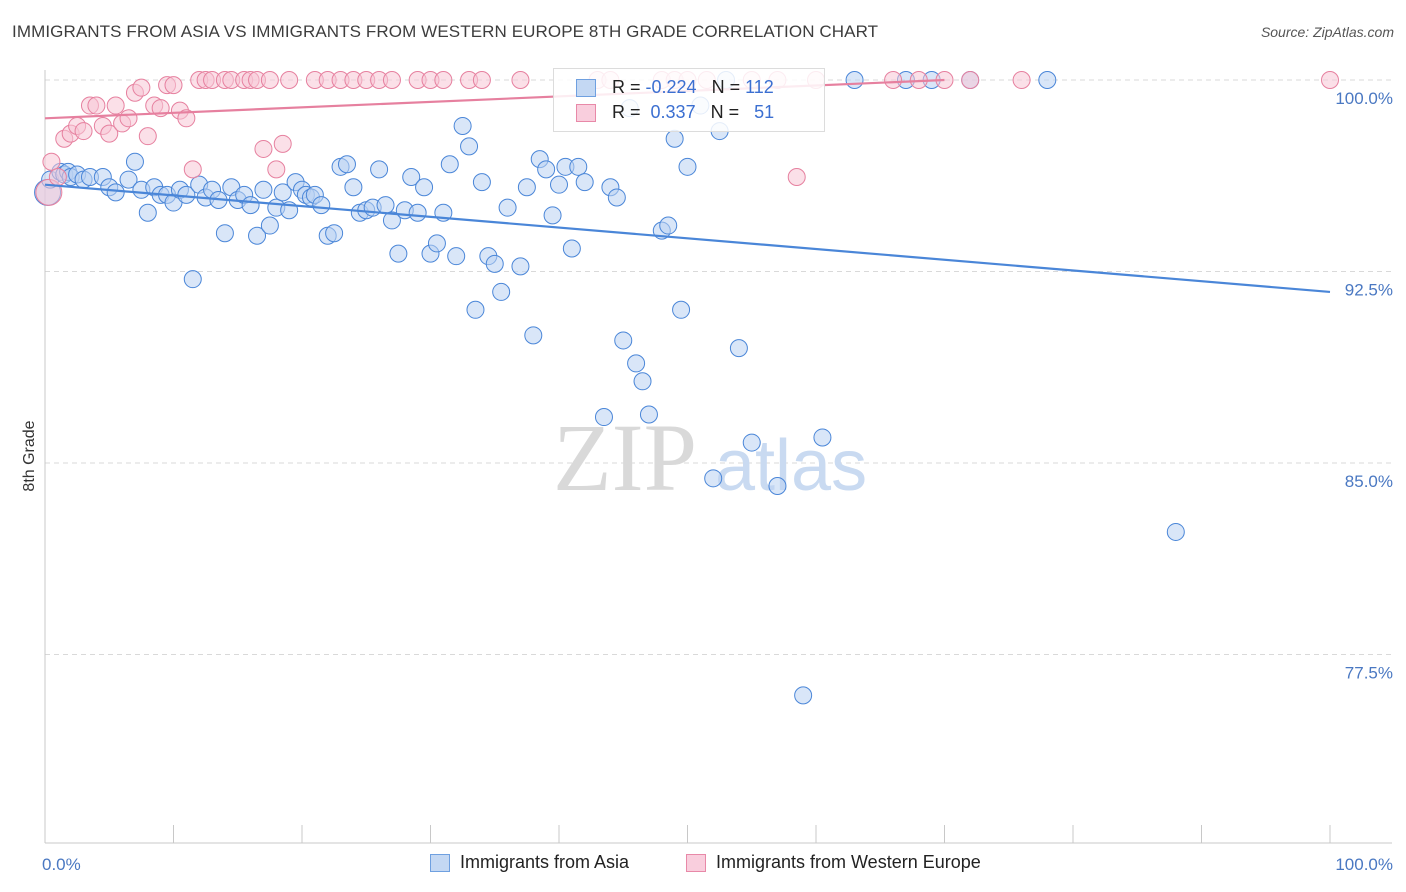 This screenshot has height=892, width=1406. I want to click on stats-n-value-asia: 112, so click(759, 87).